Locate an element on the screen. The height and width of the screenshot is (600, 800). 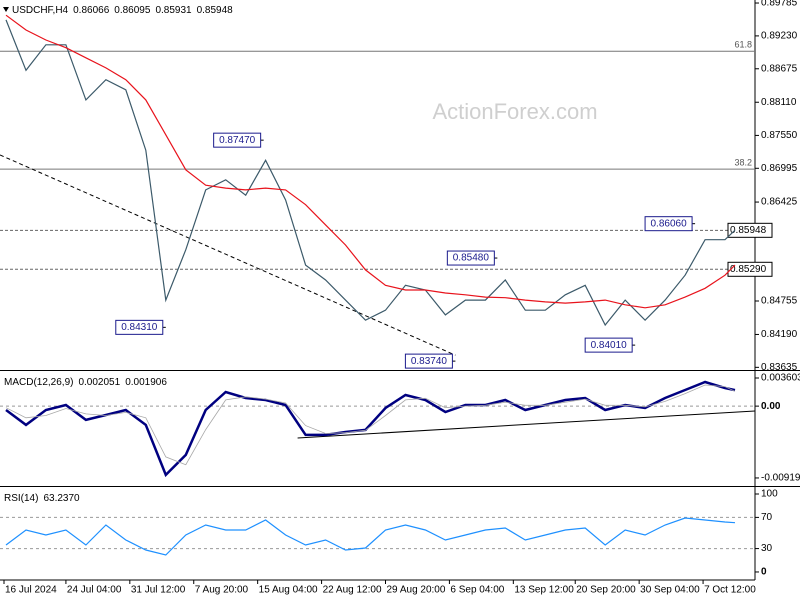
header-value: 0.86066 is located at coordinates (91, 10).